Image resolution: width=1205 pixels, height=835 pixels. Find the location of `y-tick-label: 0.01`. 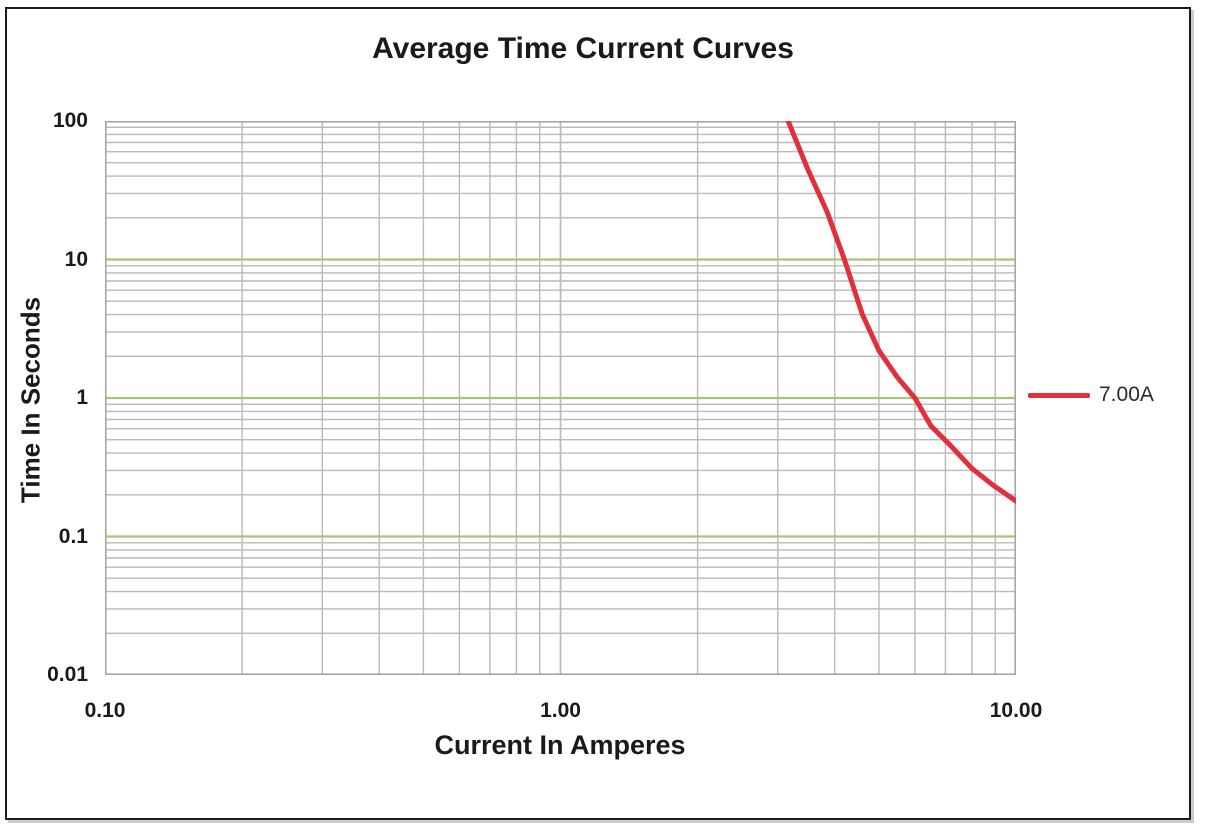

y-tick-label: 0.01 is located at coordinates (67, 674).